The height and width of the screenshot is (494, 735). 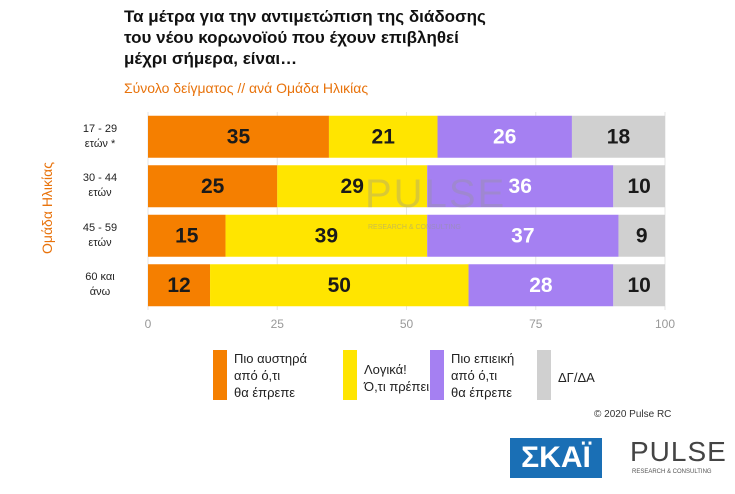 I want to click on x-tick-label: 100, so click(x=665, y=324).